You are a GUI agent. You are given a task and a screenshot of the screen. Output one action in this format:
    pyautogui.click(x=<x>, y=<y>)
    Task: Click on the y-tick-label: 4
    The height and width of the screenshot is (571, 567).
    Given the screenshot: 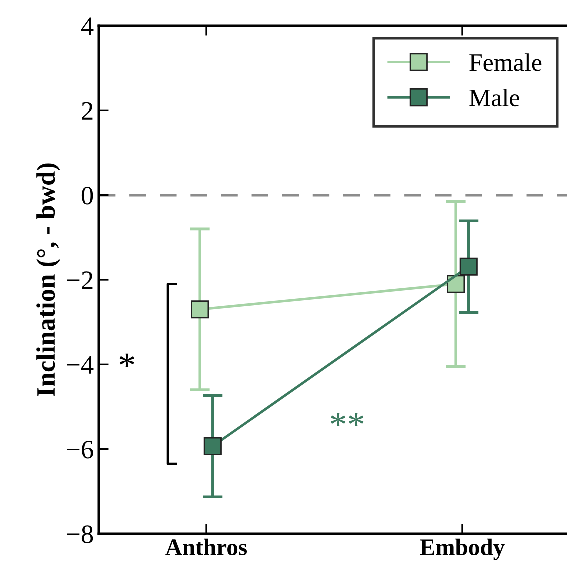 What is the action you would take?
    pyautogui.click(x=87, y=27)
    